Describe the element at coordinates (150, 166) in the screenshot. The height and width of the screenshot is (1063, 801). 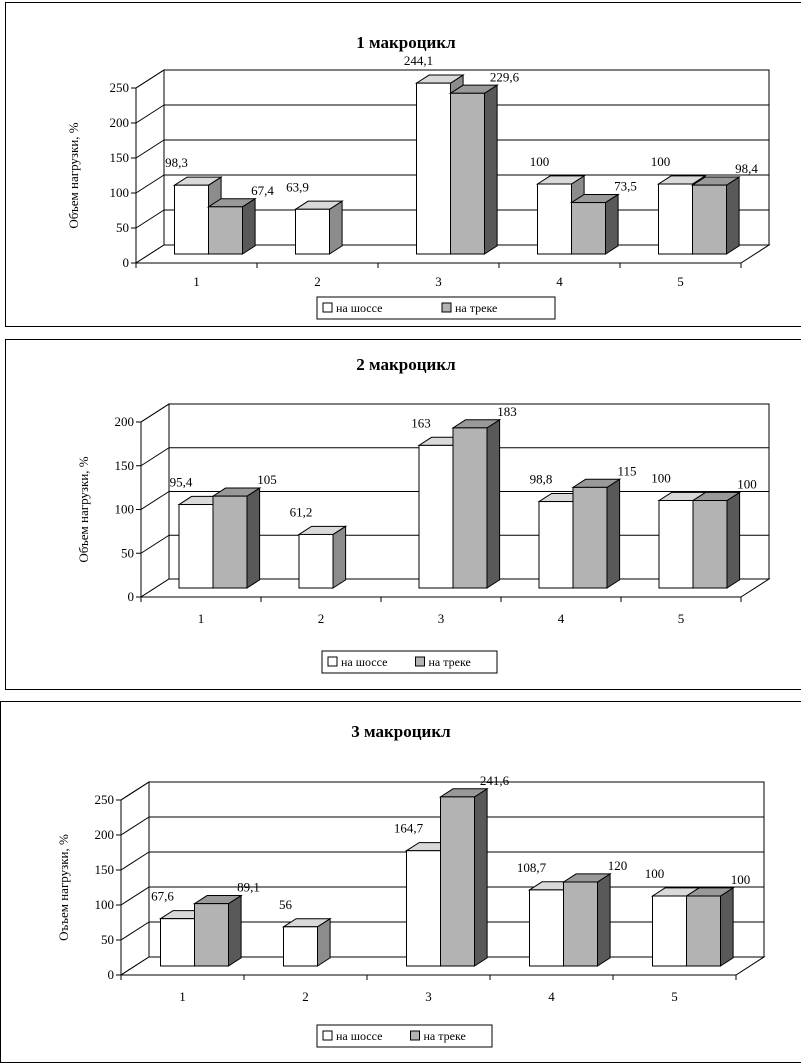
I see `side-wall` at that location.